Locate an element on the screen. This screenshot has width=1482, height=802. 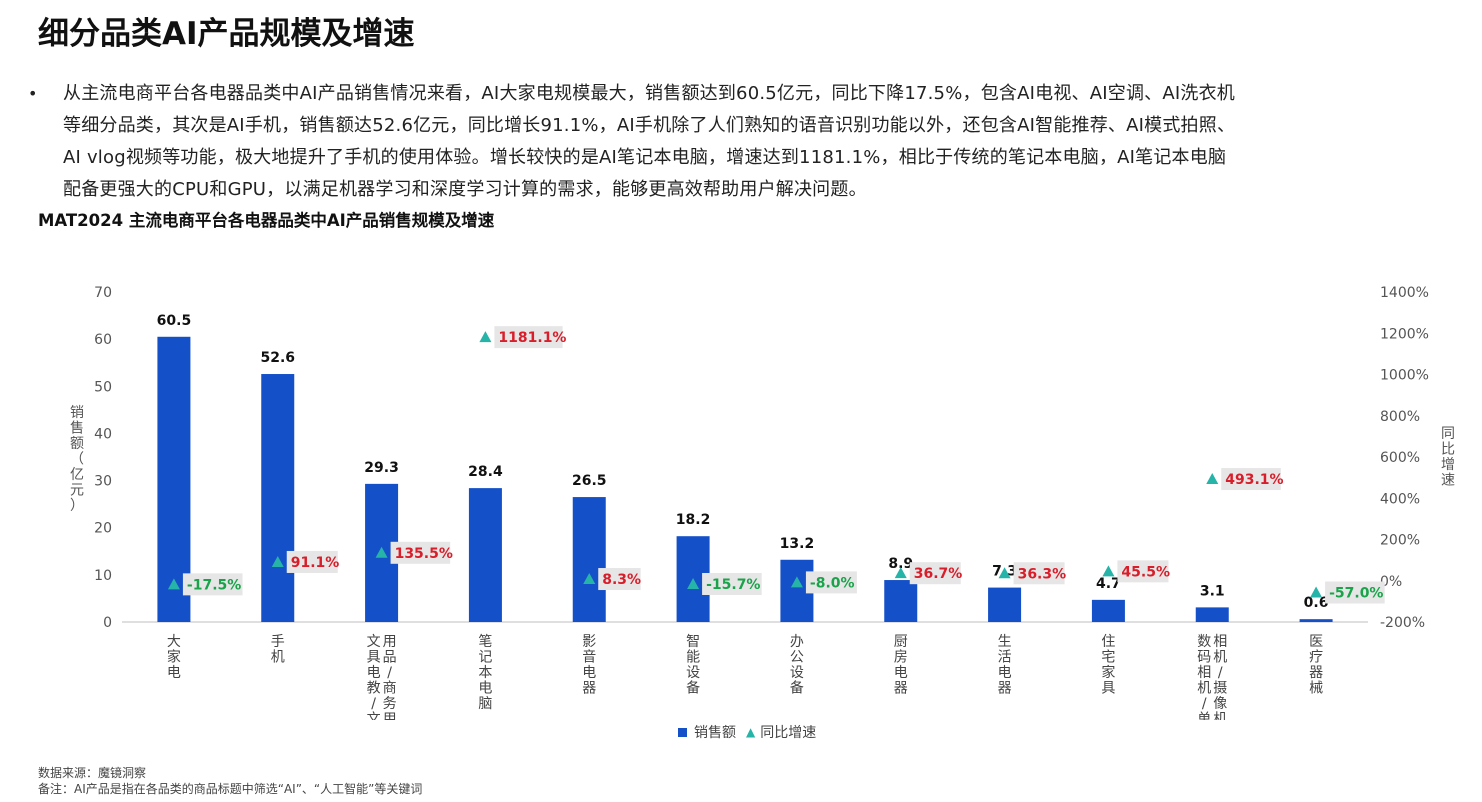
growth-label: 1181.1% is located at coordinates (532, 338).